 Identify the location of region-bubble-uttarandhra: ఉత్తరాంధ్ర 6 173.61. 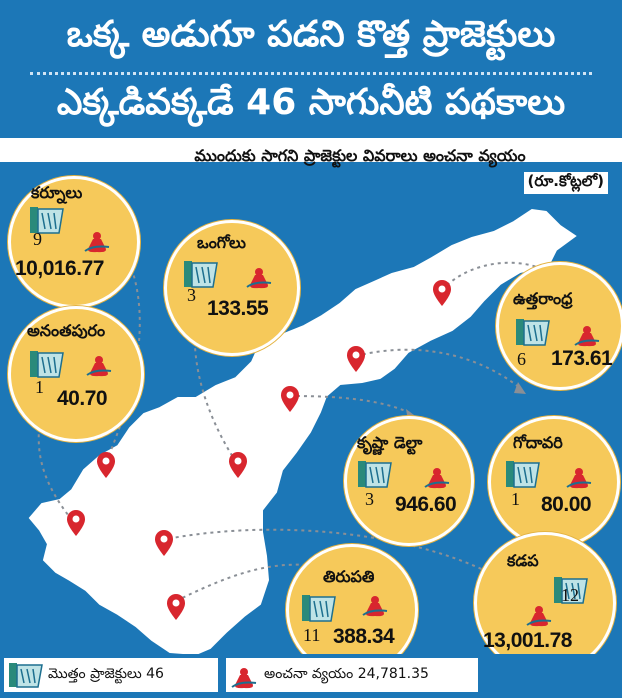
(559, 326).